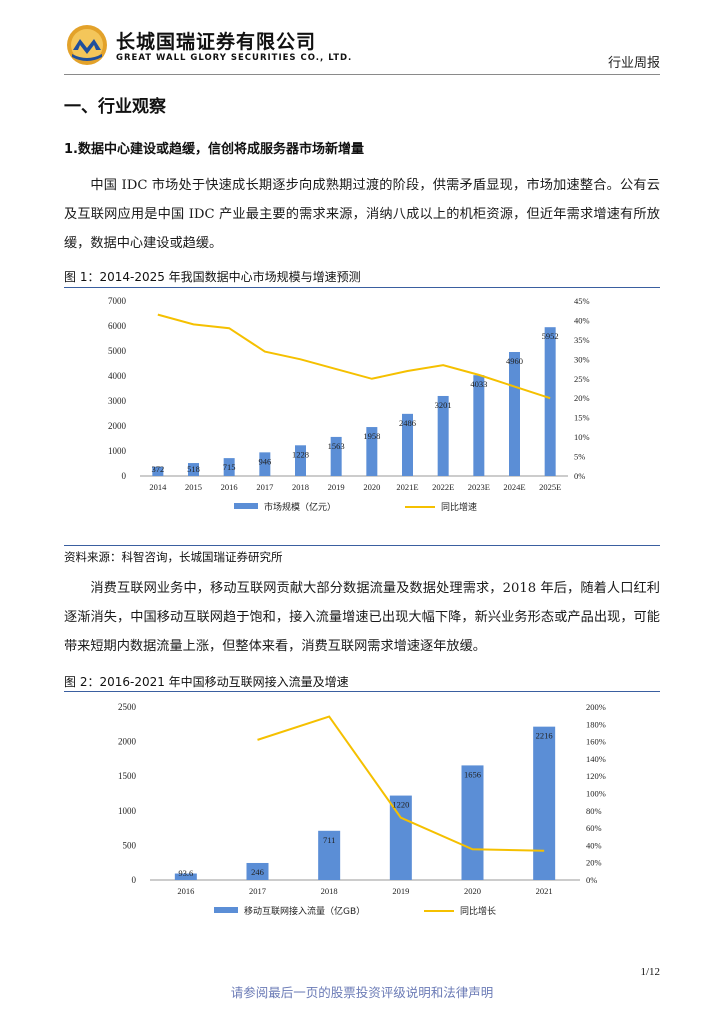  I want to click on y2-tick-label: 100%, so click(596, 794).